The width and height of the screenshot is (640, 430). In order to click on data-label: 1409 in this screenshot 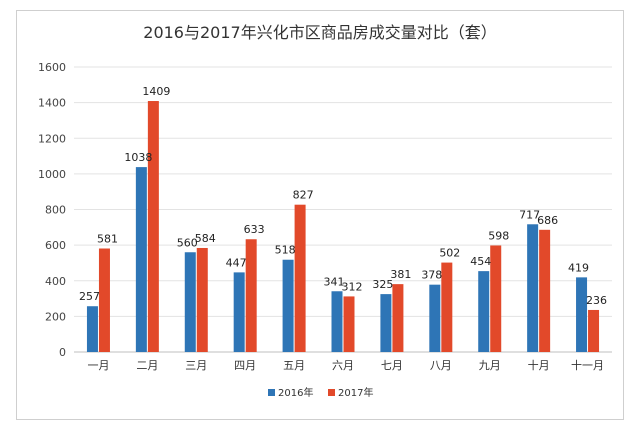, I will do `click(156, 91)`.